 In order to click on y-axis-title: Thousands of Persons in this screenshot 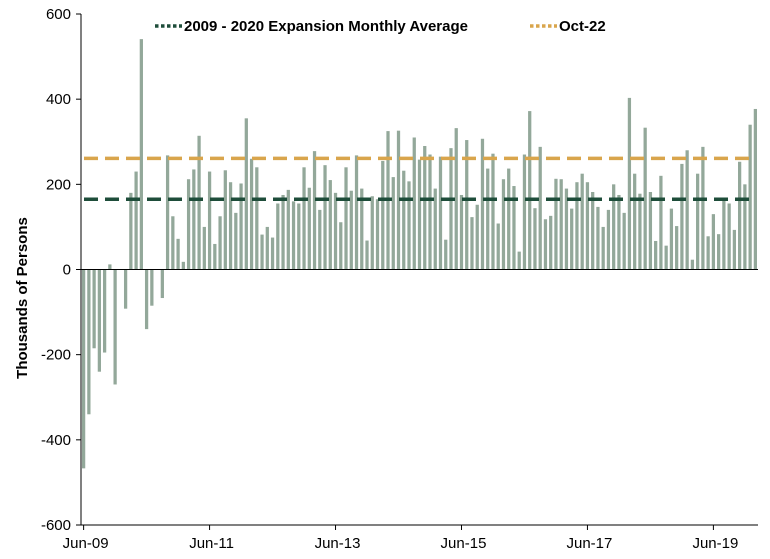, I will do `click(22, 298)`.